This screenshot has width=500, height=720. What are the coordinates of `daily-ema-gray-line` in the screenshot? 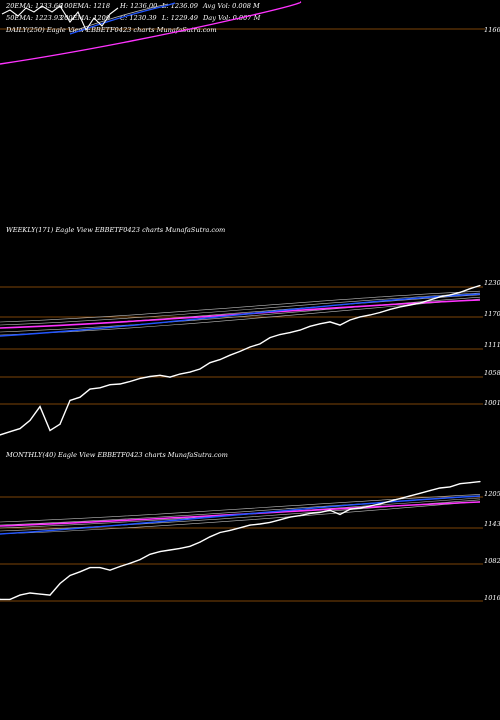 It's located at (119, 18).